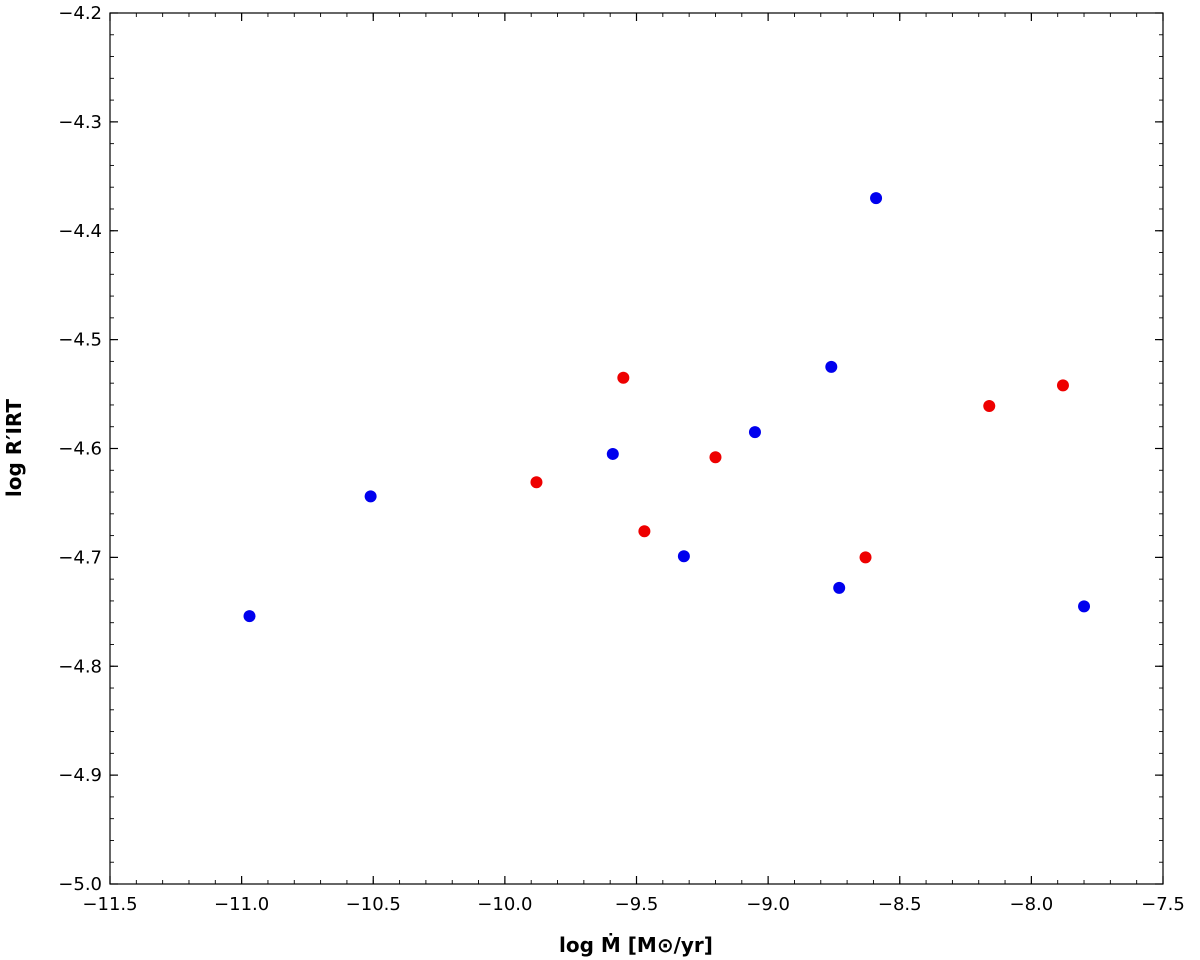  I want to click on y-axis-label: log R′IRT, so click(14, 448).